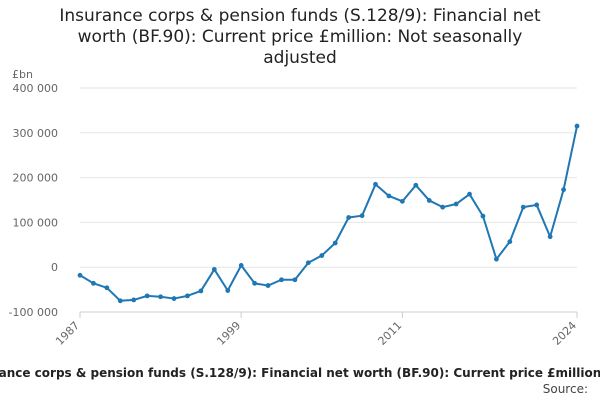 This screenshot has width=600, height=400. I want to click on y-axis-label: £bn, so click(22, 74).